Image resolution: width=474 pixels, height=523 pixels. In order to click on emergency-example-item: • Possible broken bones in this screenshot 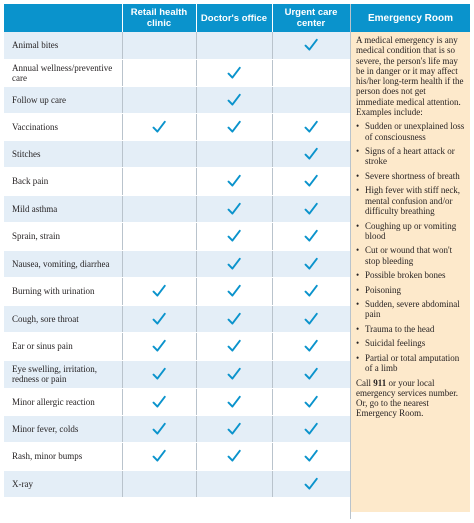, I will do `click(410, 275)`.